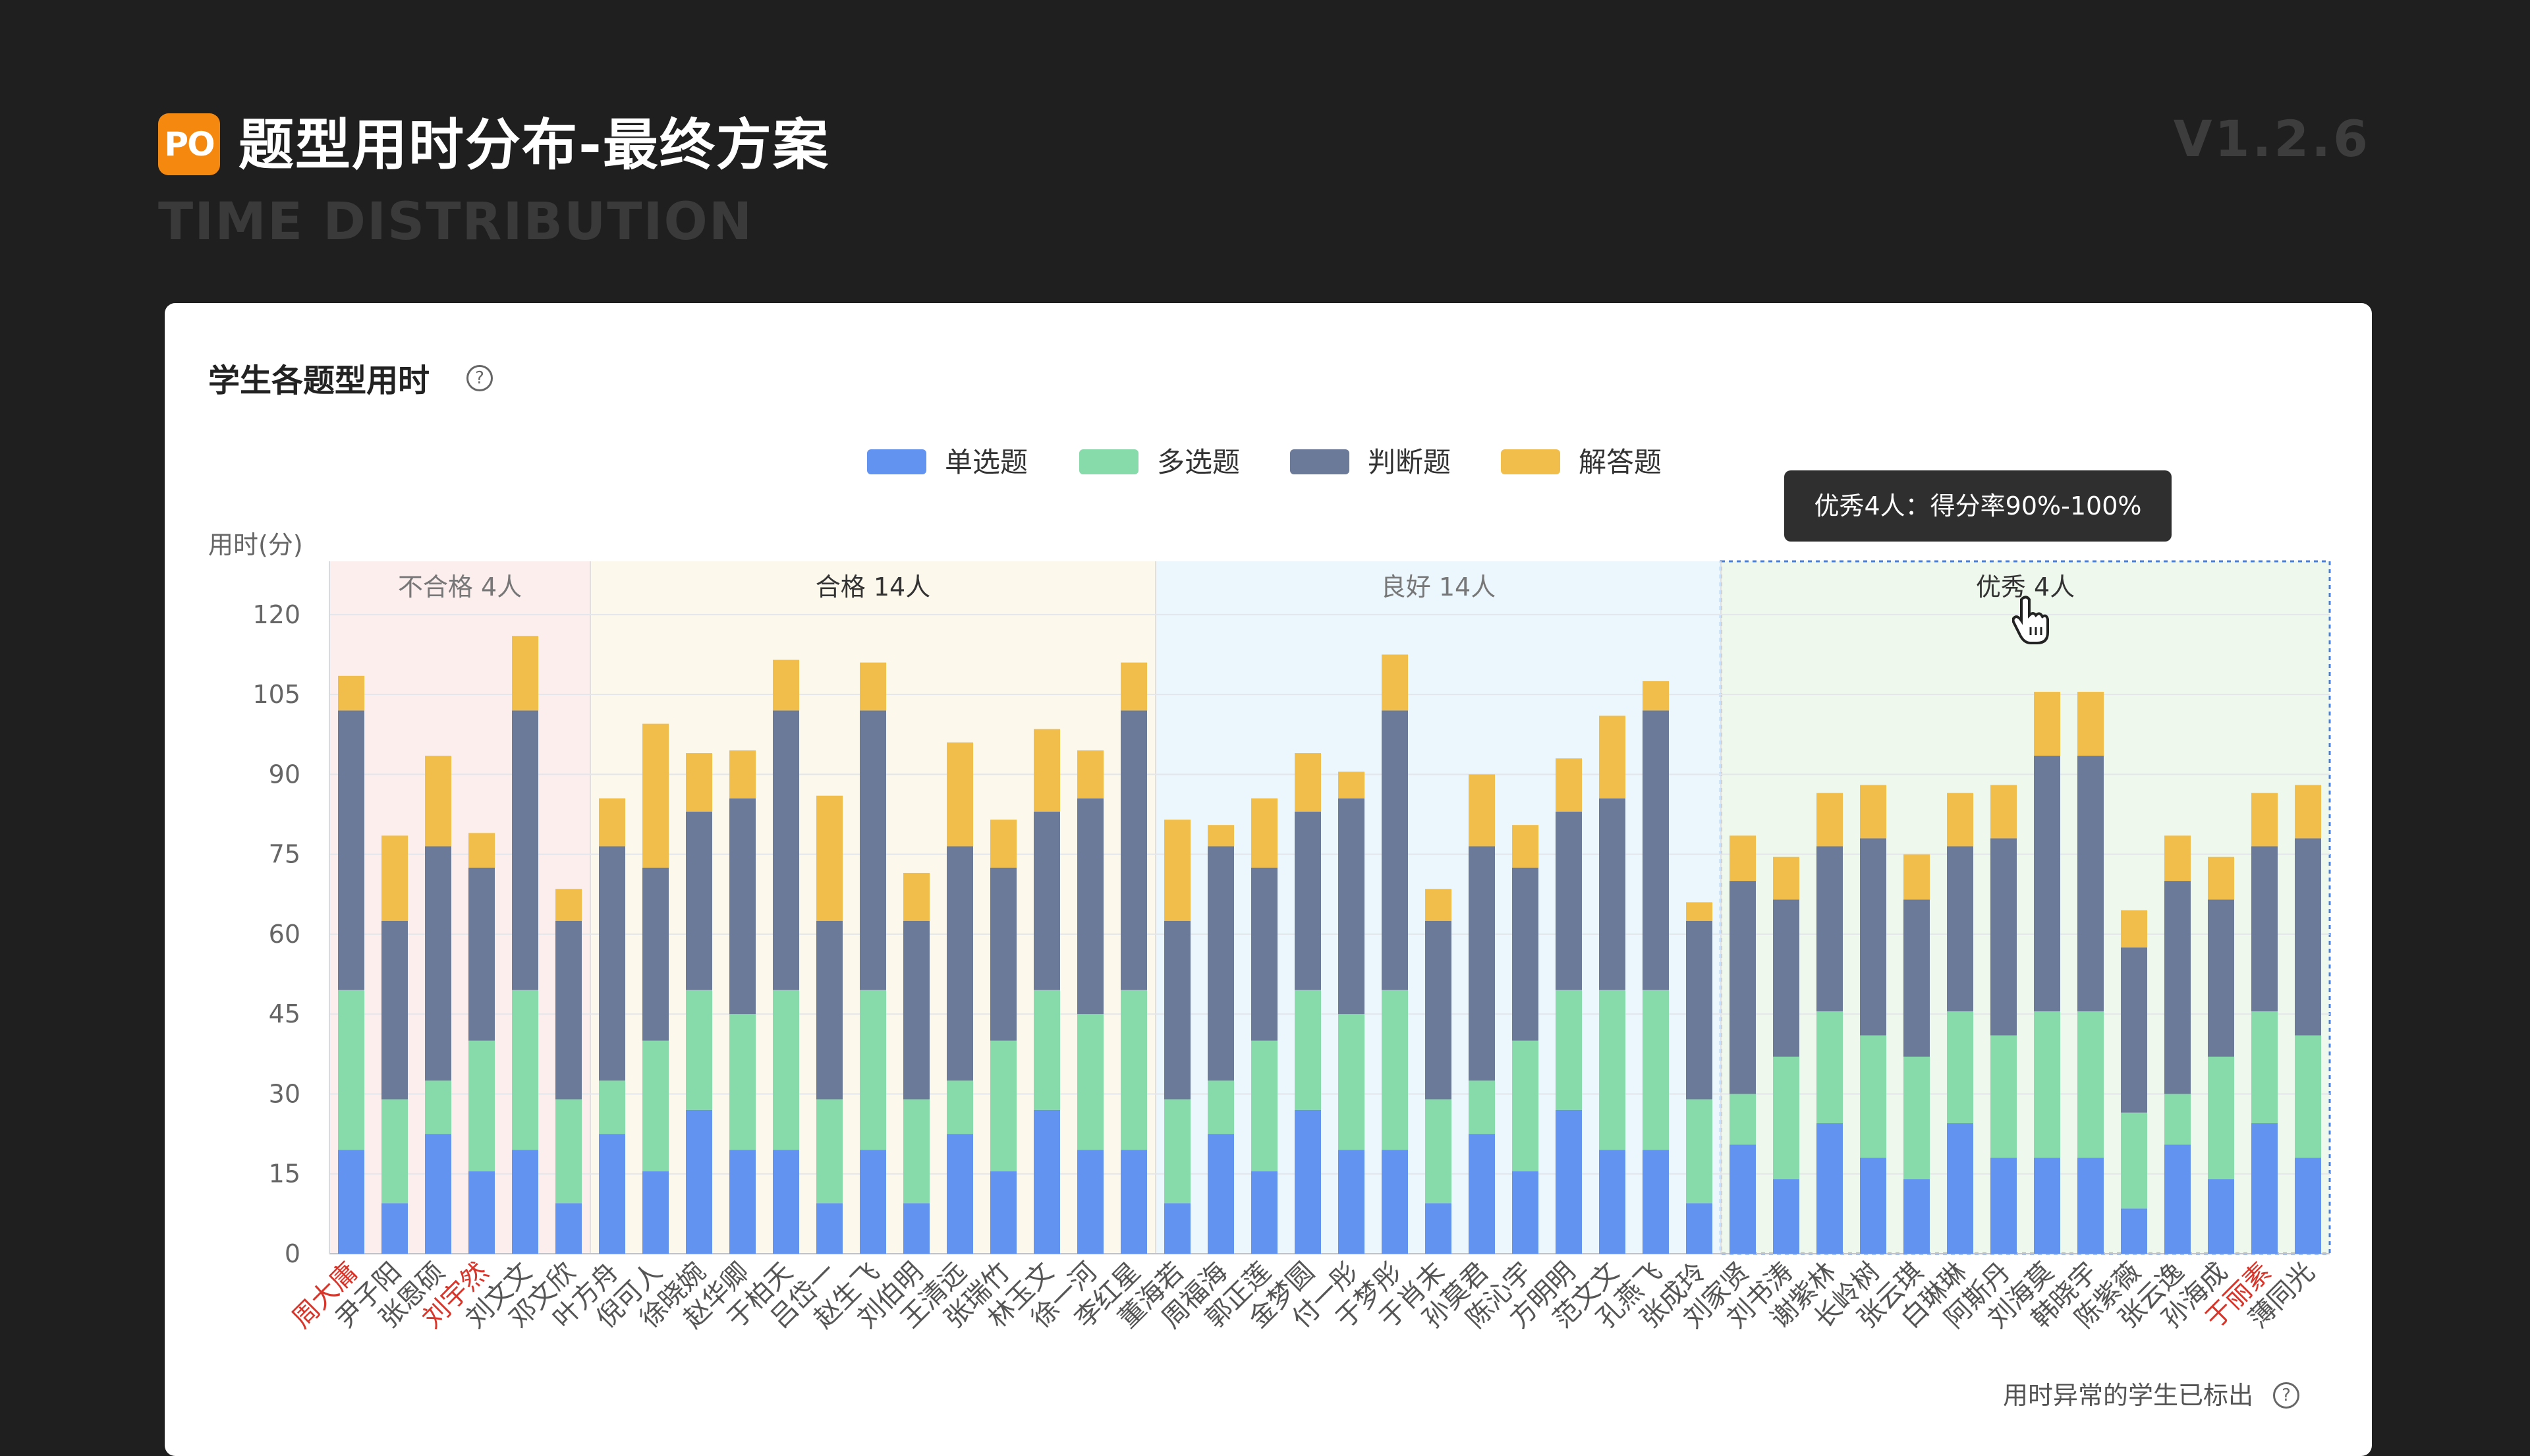 The width and height of the screenshot is (2530, 1456). What do you see at coordinates (319, 380) in the screenshot?
I see `card-title: 学生各题型用时` at bounding box center [319, 380].